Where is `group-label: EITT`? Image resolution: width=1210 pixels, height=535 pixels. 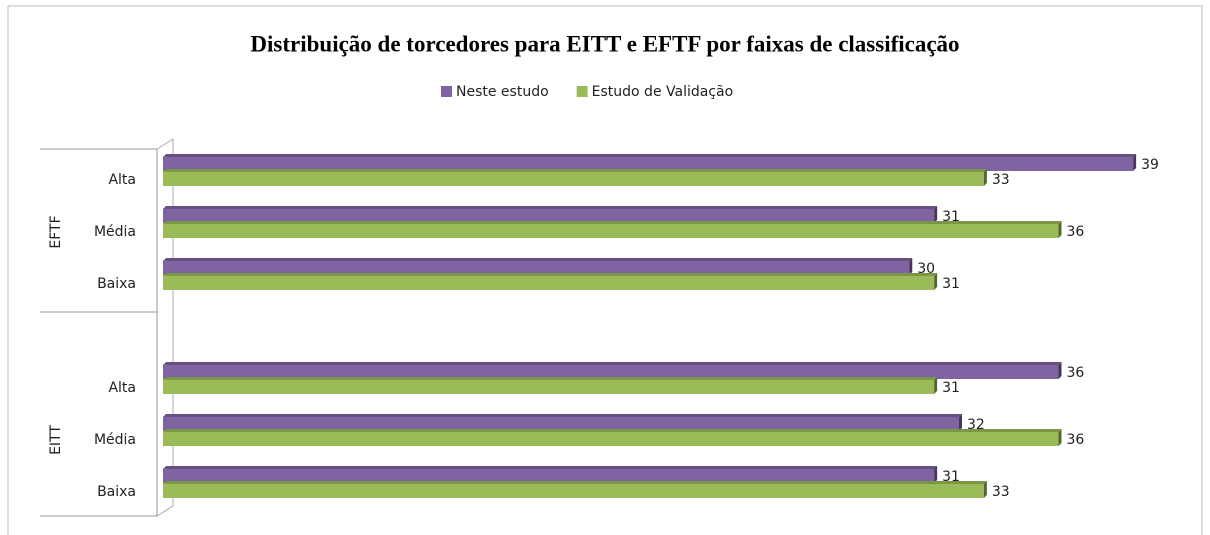 group-label: EITT is located at coordinates (56, 440).